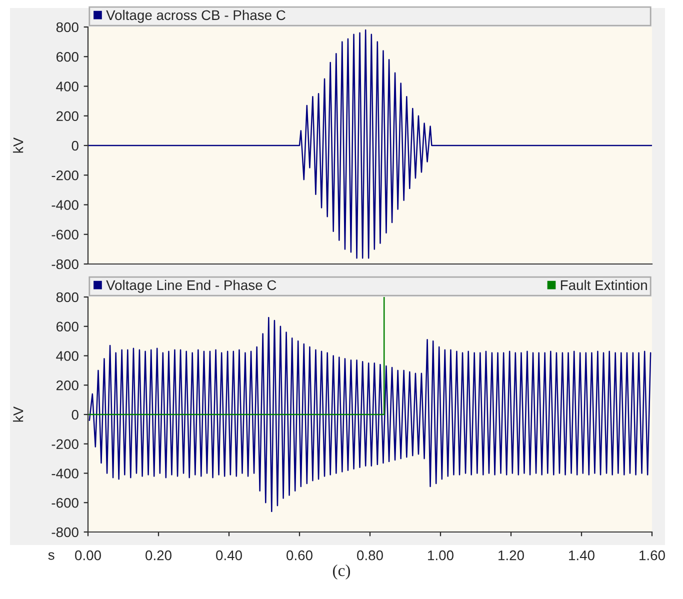  I want to click on x-axis-title: s, so click(51, 556).